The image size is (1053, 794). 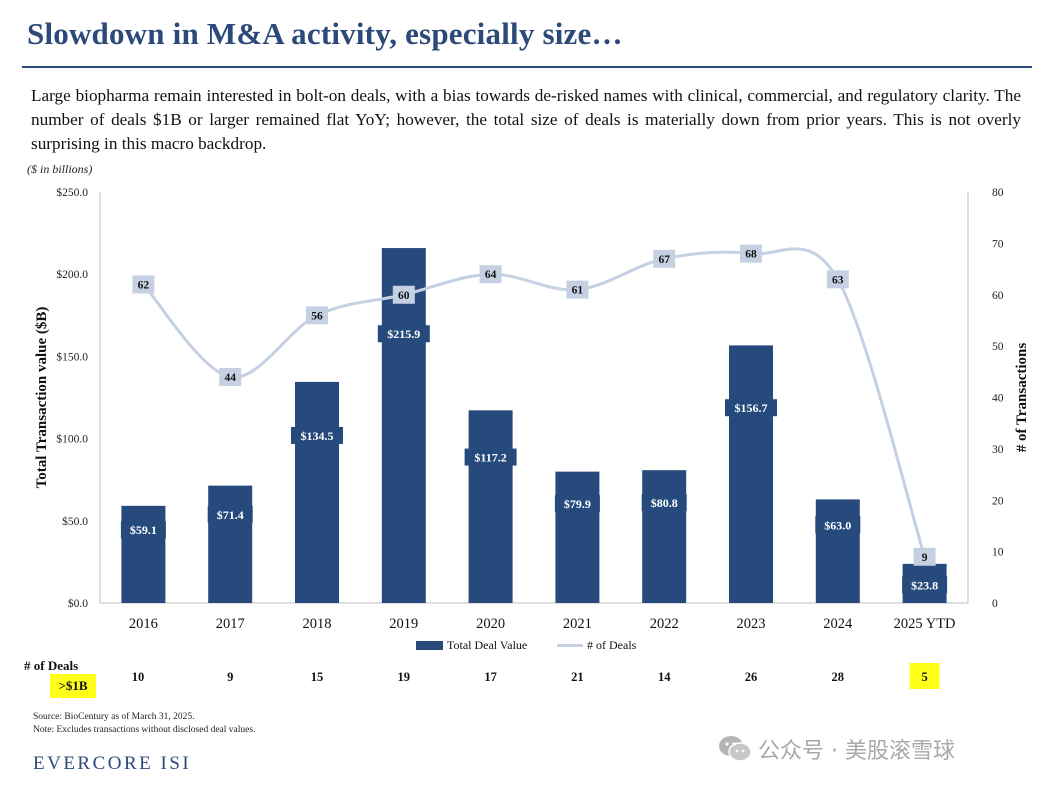 I want to click on bar-value-label: $134.5, so click(x=317, y=436).